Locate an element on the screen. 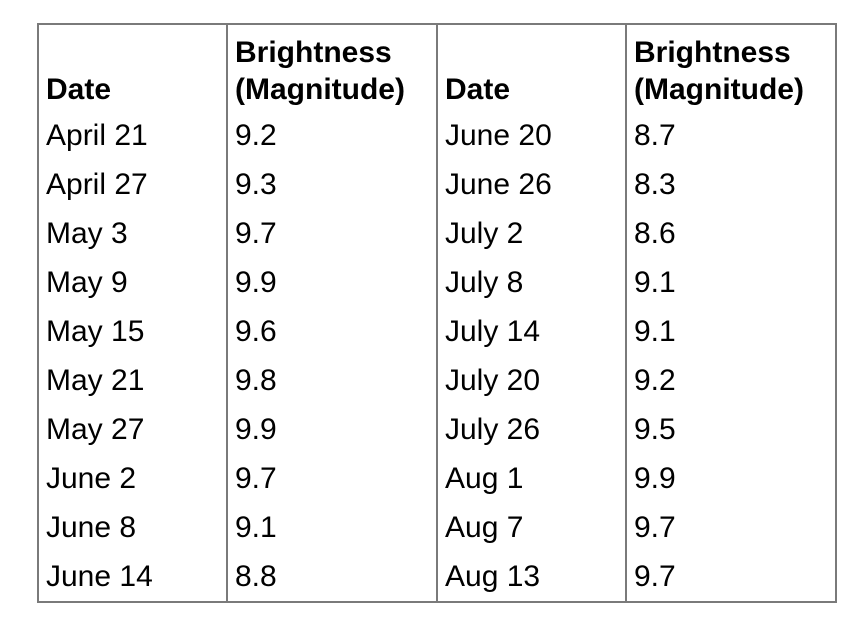  table-row: June 14 8.8 Aug 13 9.7 is located at coordinates (437, 577).